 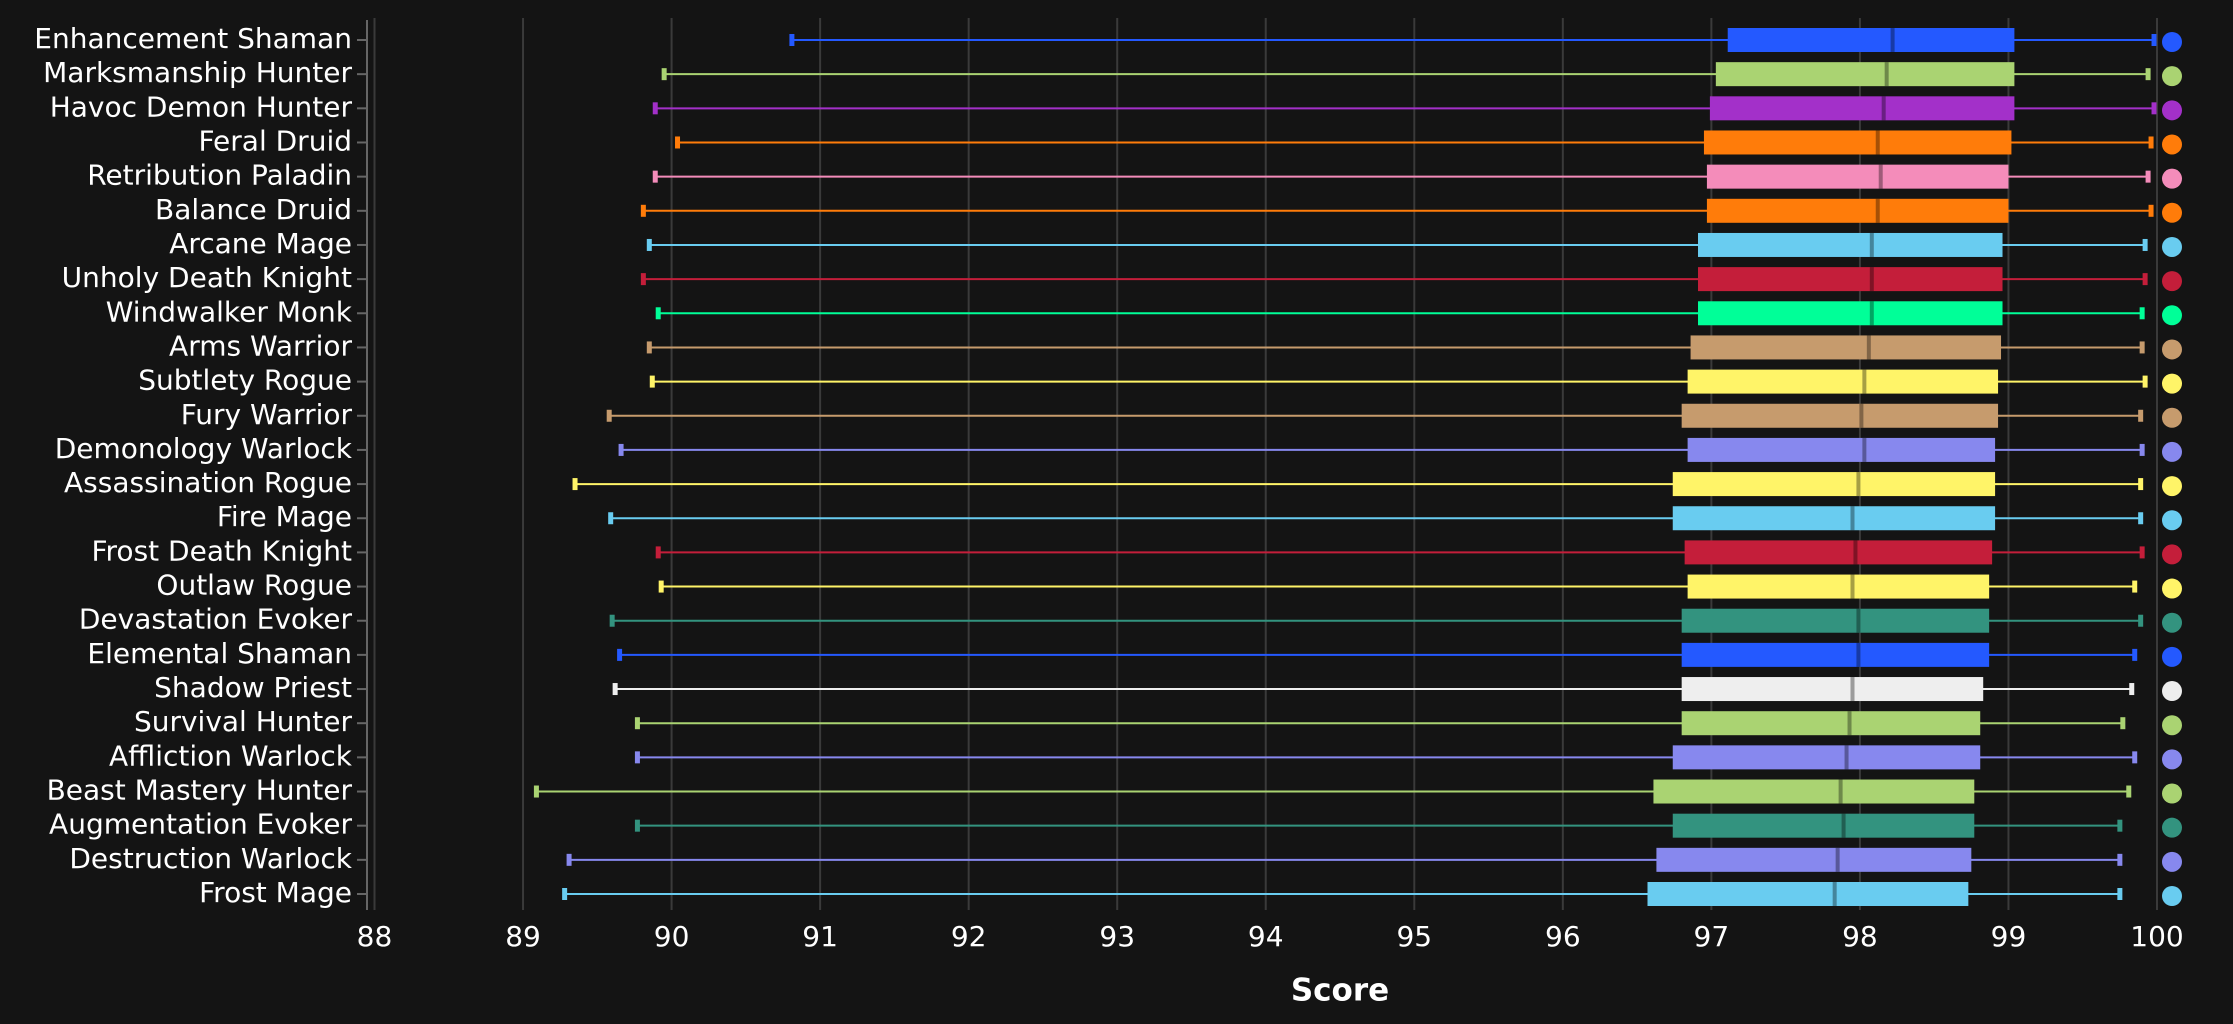 What do you see at coordinates (1266, 936) in the screenshot?
I see `x-tick-label: 94` at bounding box center [1266, 936].